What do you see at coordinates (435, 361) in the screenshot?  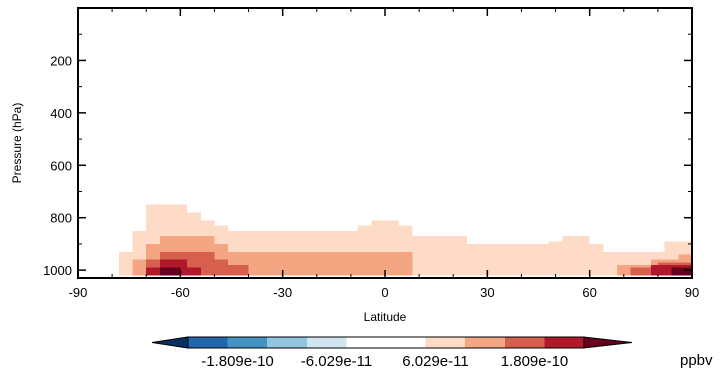 I see `colorbar-tick-label: 6.029e-11` at bounding box center [435, 361].